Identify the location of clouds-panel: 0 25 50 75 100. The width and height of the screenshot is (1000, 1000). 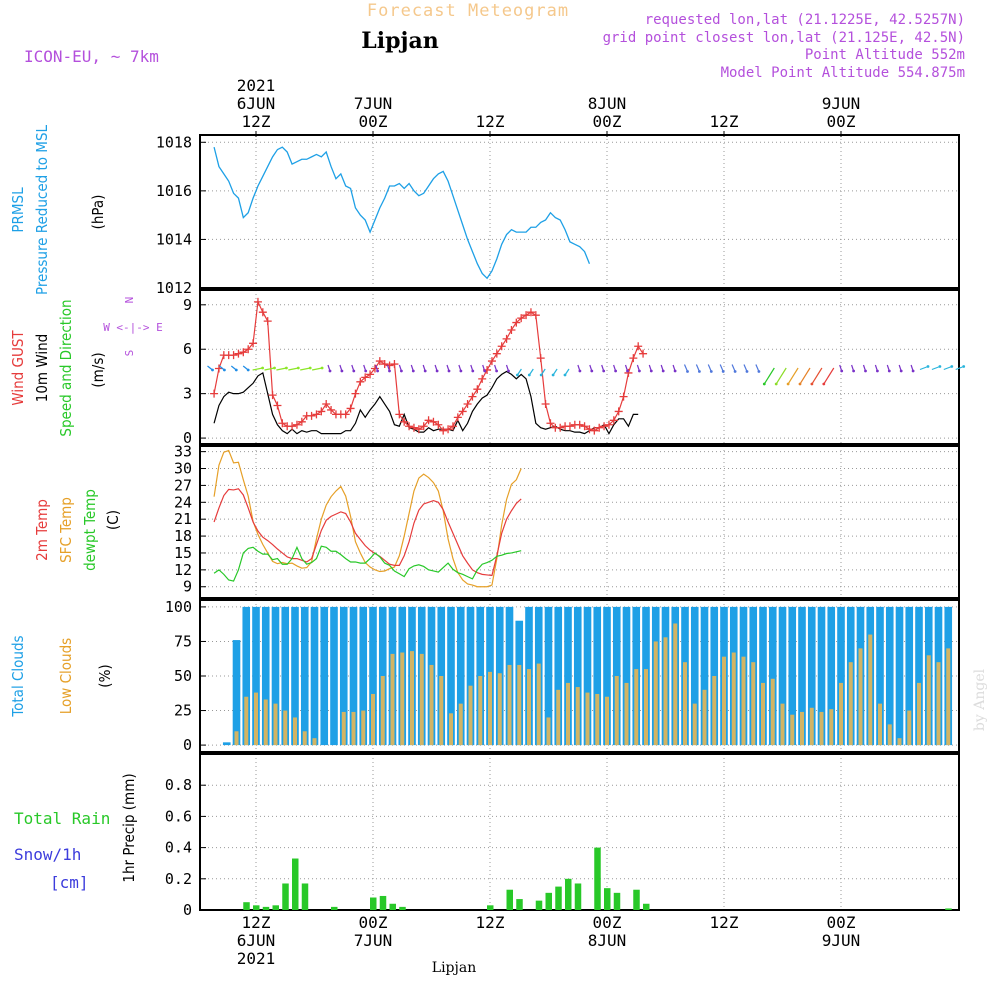
(562, 676).